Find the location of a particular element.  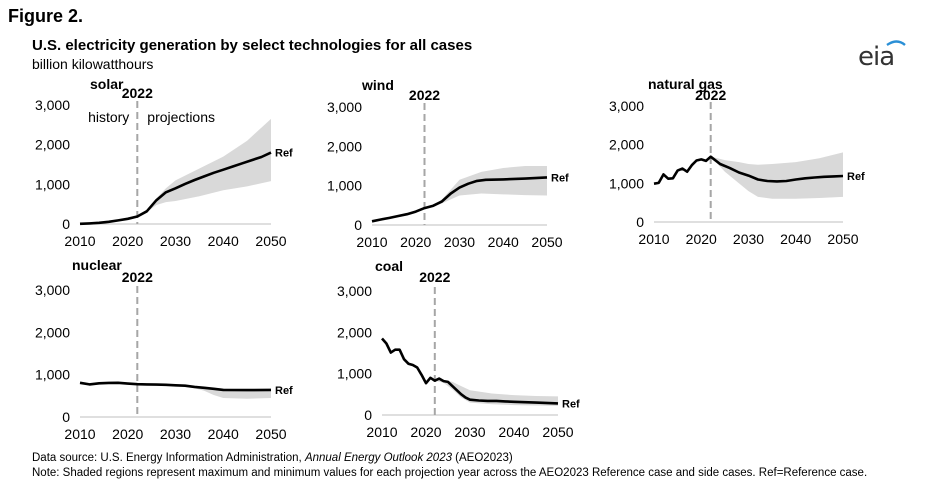

solar-ref-label: Ref is located at coordinates (284, 154).